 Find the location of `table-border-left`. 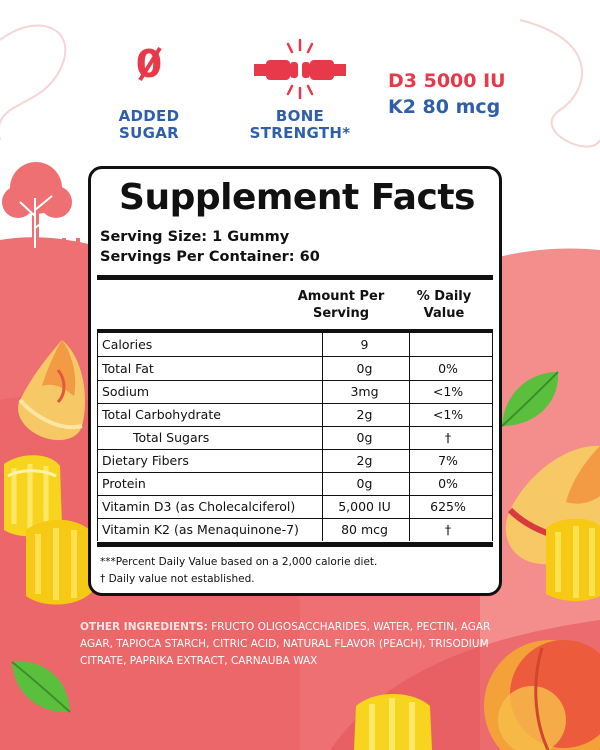

table-border-left is located at coordinates (97, 437).